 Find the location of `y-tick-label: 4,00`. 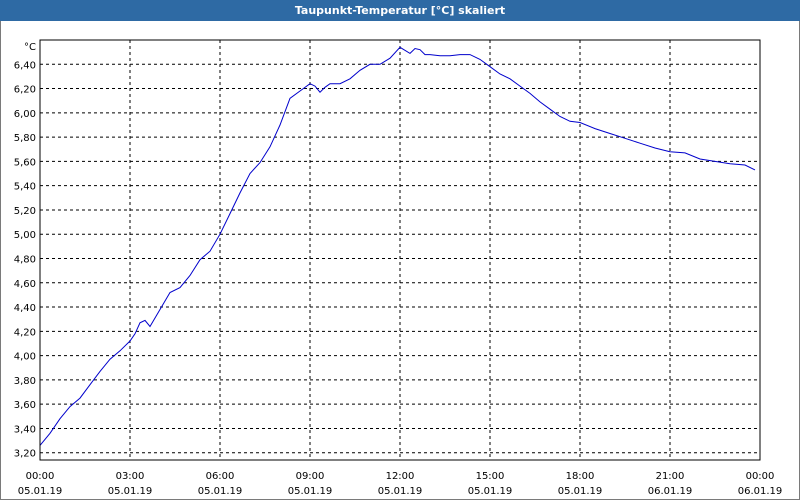

y-tick-label: 4,00 is located at coordinates (25, 357).